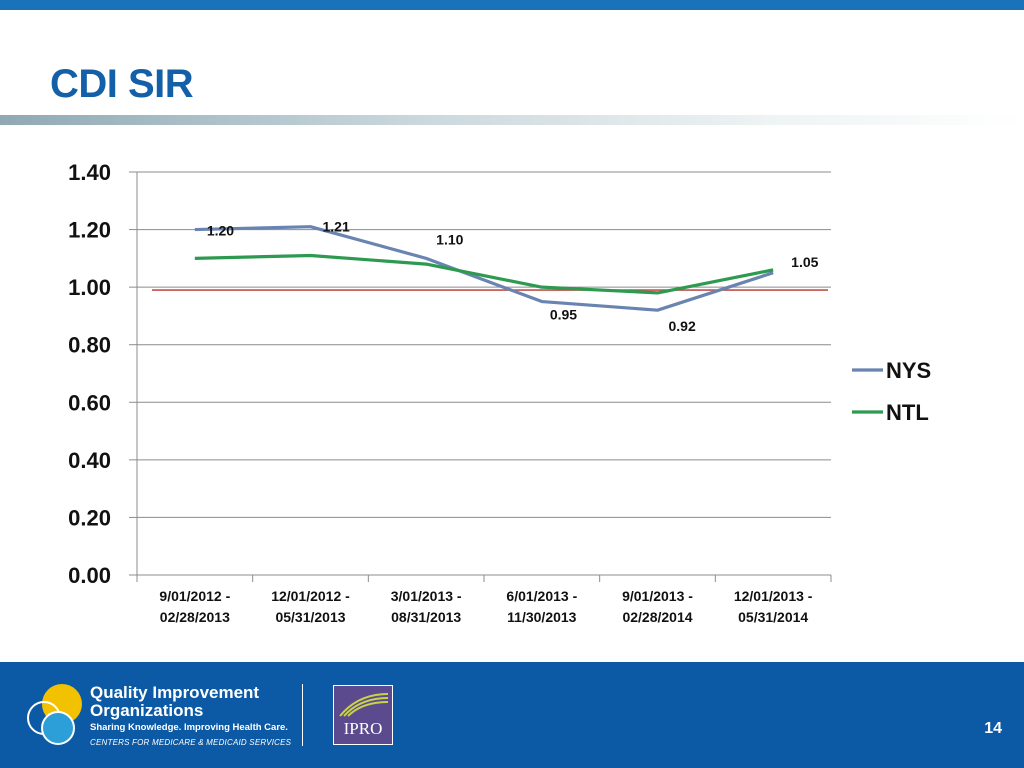  I want to click on y-tick-label: 1.00, so click(89, 287).